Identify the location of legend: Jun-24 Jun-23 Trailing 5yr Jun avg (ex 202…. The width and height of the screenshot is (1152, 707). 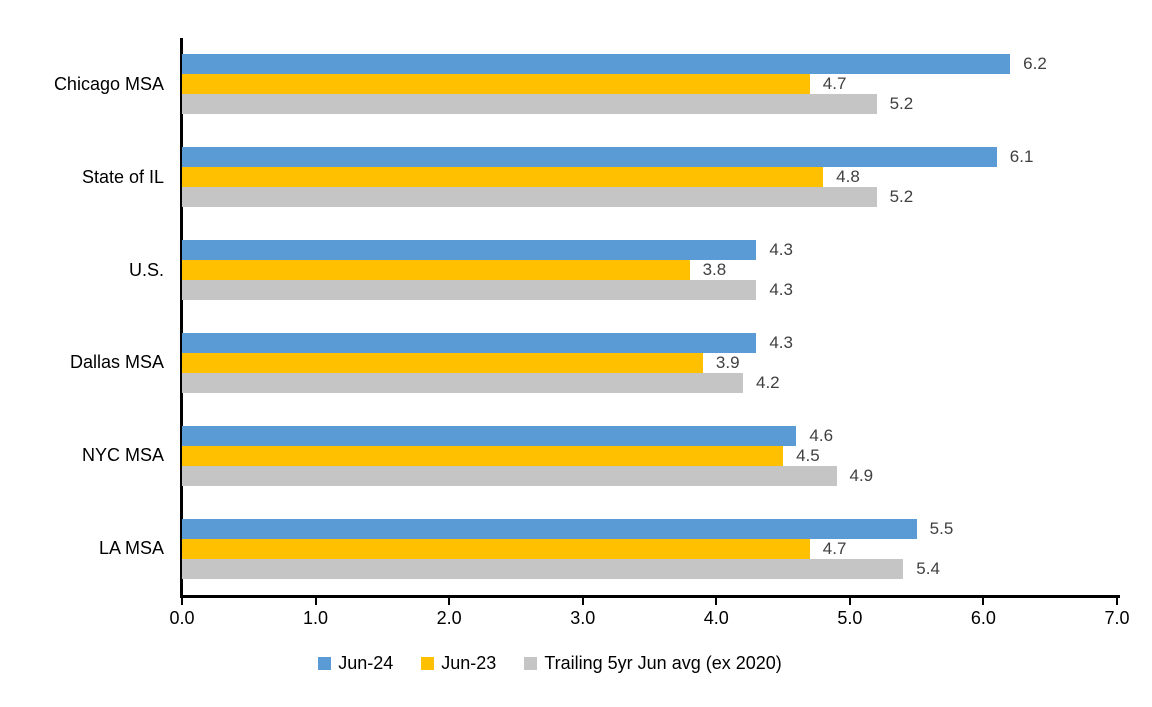
(550, 663).